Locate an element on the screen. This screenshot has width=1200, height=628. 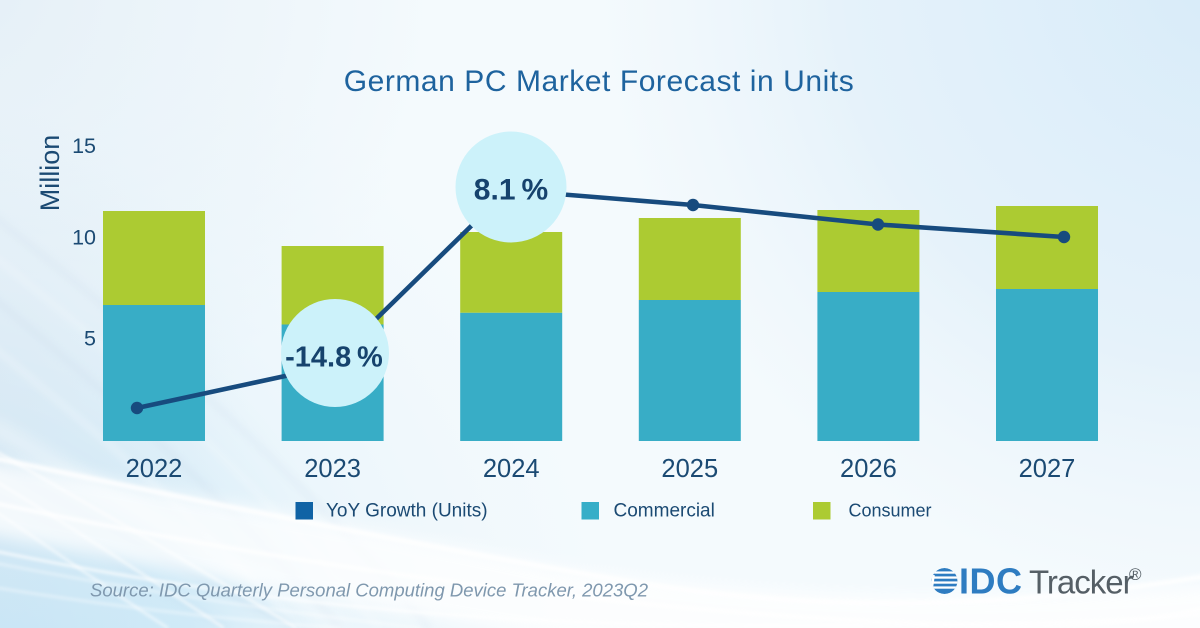
svg-text: 2027 is located at coordinates (1047, 469).